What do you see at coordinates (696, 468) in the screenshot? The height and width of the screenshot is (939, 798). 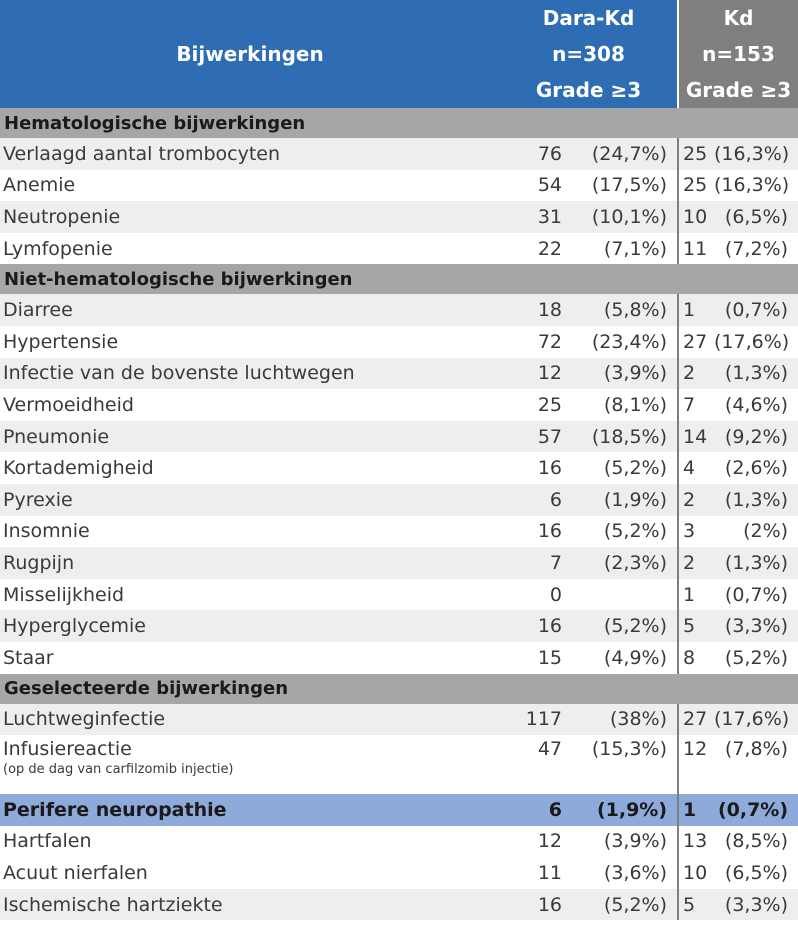 I see `kd-count: 4` at bounding box center [696, 468].